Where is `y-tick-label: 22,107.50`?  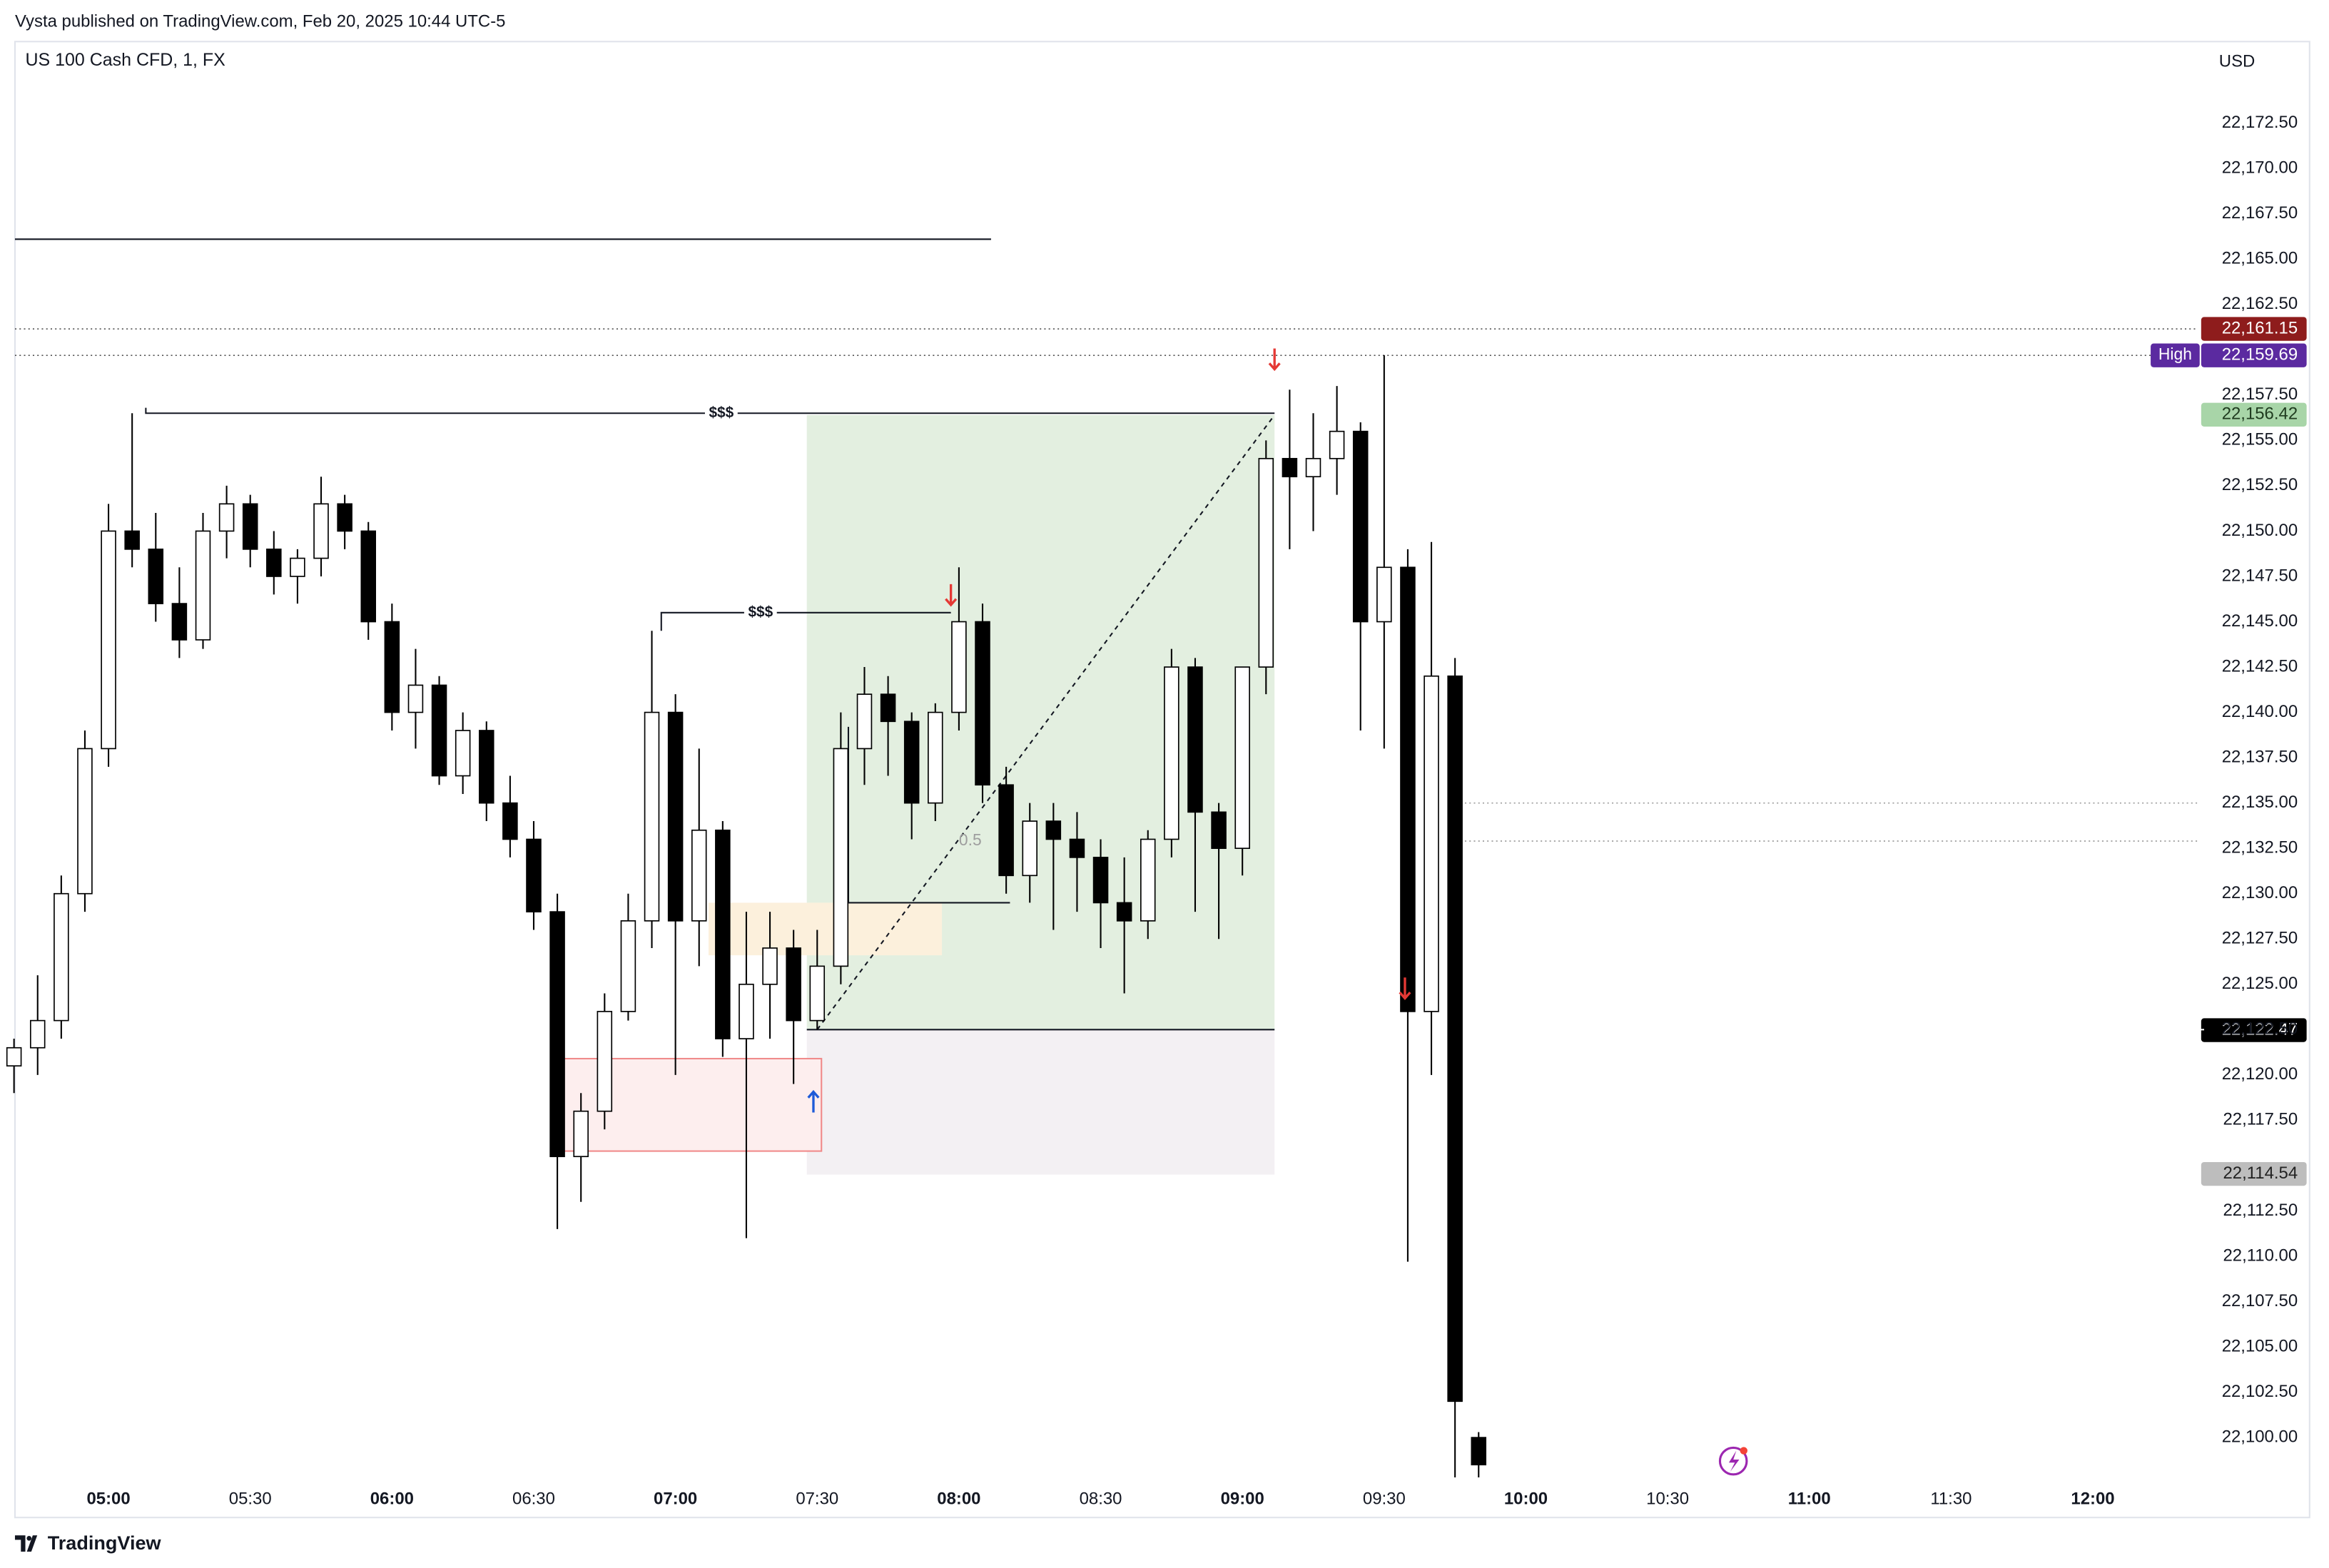 y-tick-label: 22,107.50 is located at coordinates (2260, 1300).